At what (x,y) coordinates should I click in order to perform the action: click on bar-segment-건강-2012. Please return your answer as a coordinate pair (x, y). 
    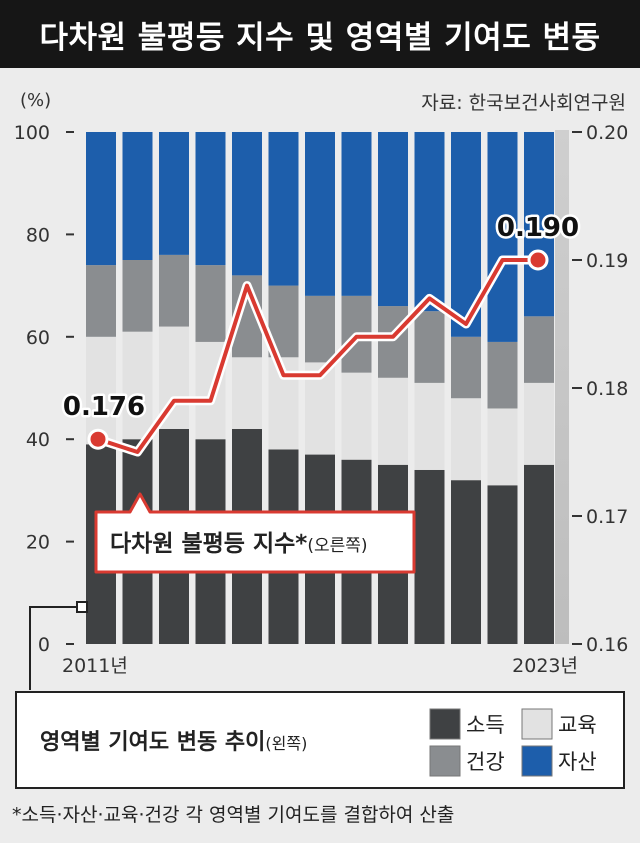
    Looking at the image, I should click on (137, 296).